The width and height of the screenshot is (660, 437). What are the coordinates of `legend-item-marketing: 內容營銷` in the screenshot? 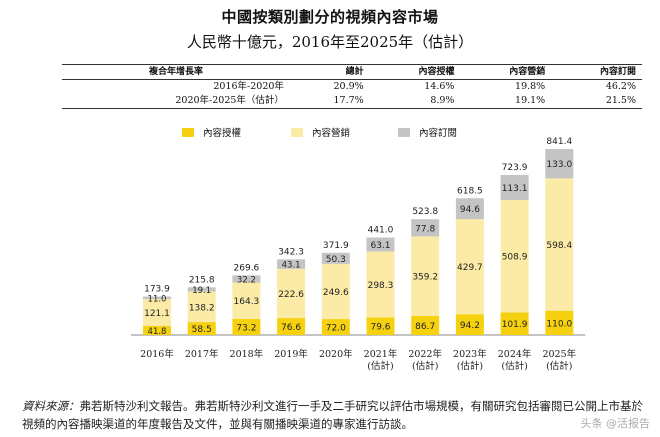 It's located at (320, 132).